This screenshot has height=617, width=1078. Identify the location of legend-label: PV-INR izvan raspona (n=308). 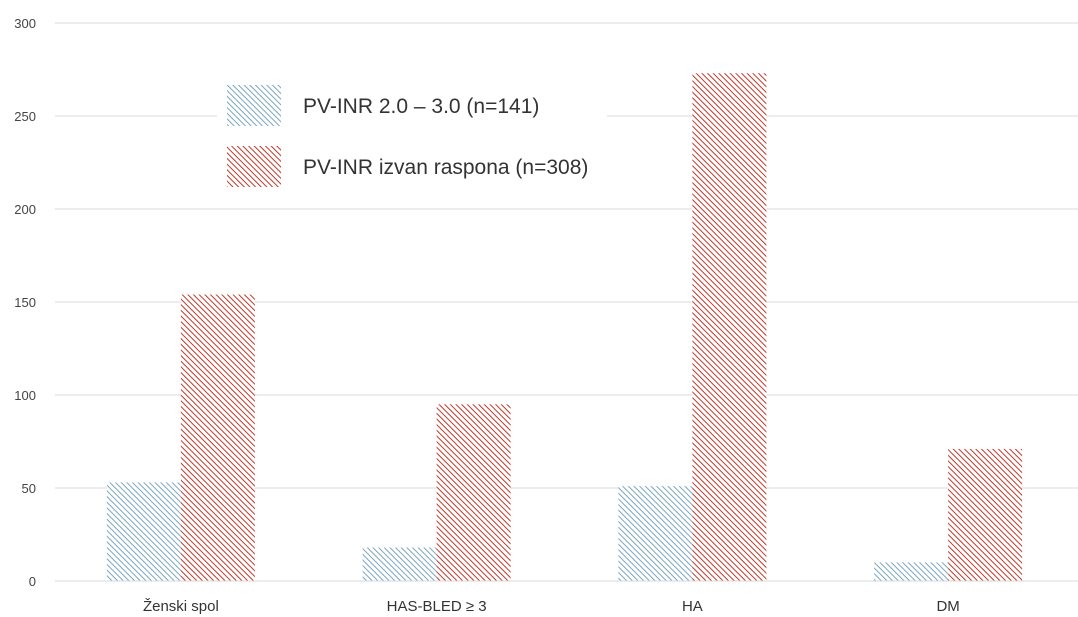
(445, 167).